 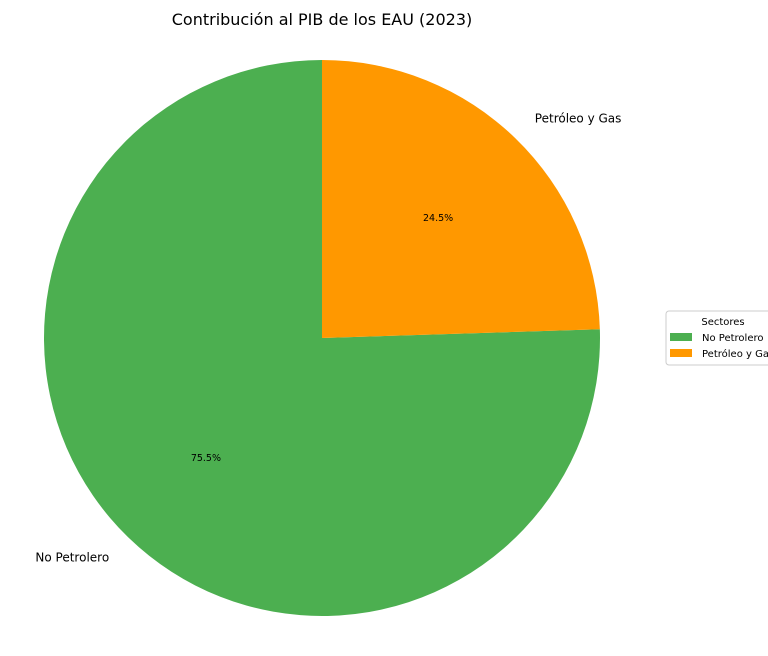 I want to click on chart-title: Contribución al PIB de los EAU (2023), so click(x=322, y=19).